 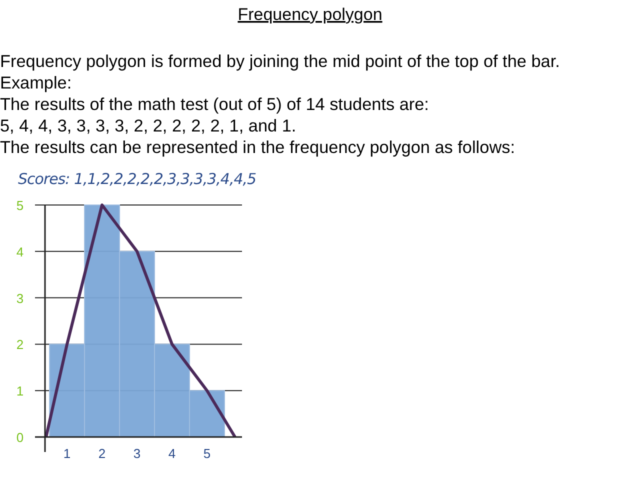 I want to click on x-tick-label: 4, so click(x=172, y=453).